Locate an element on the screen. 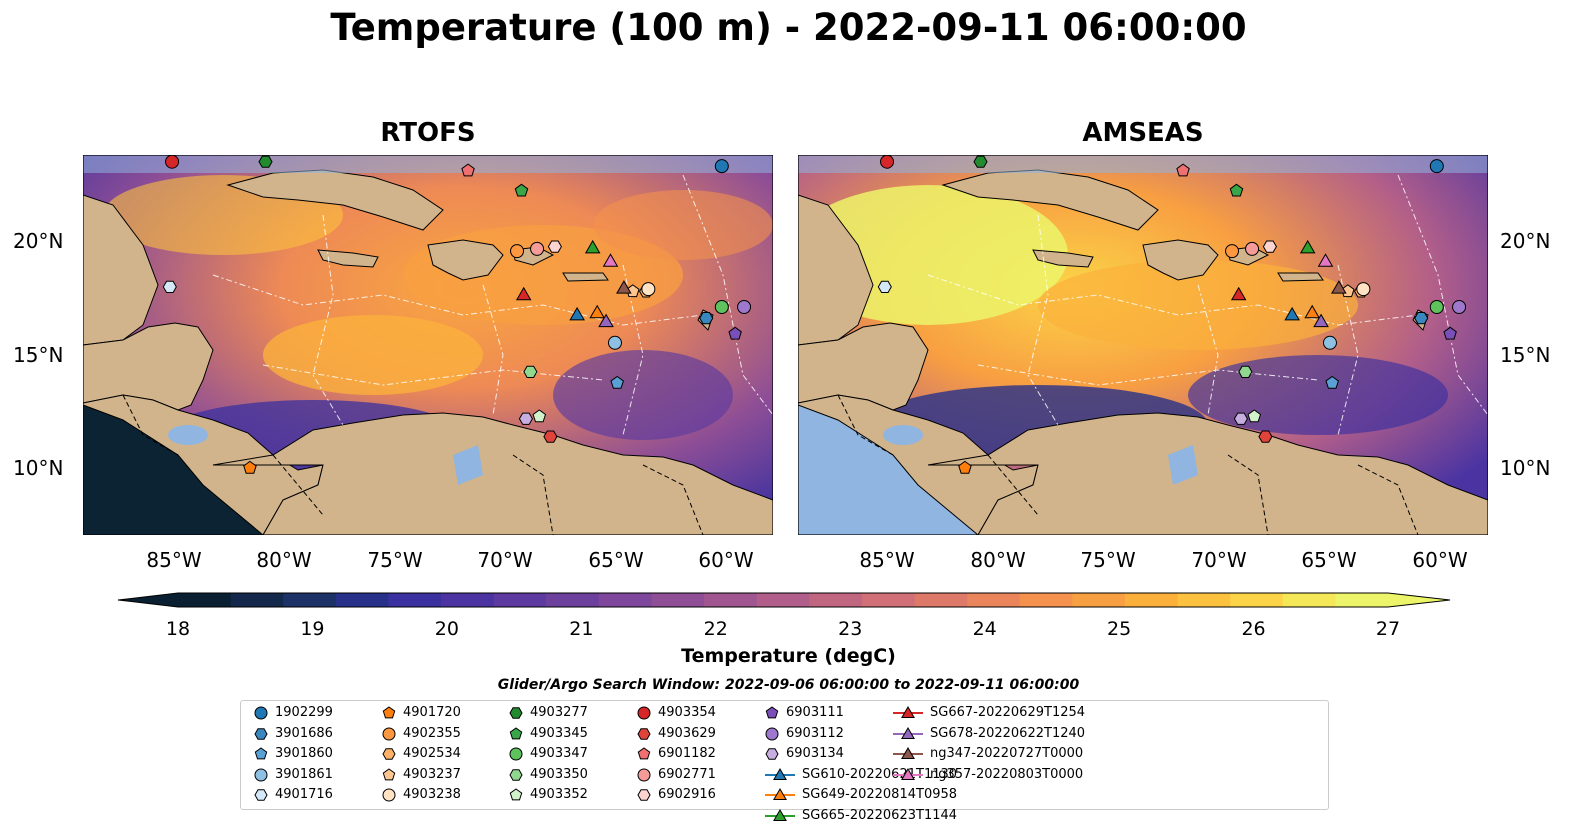  legend-label: ng357-20220803T0000 is located at coordinates (1007, 774).